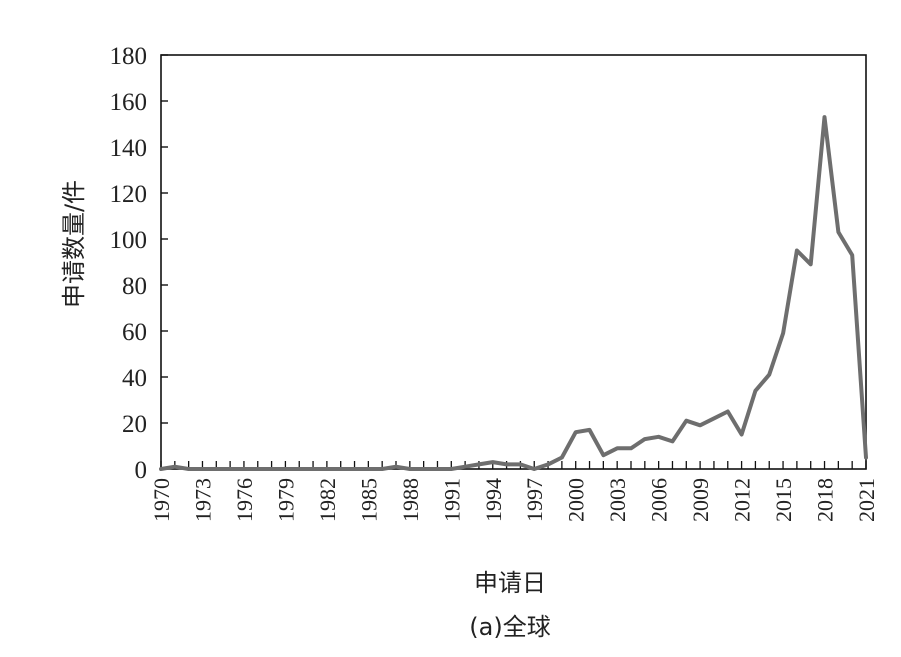 Image resolution: width=901 pixels, height=657 pixels. What do you see at coordinates (825, 500) in the screenshot?
I see `x-tick-label: 2018` at bounding box center [825, 500].